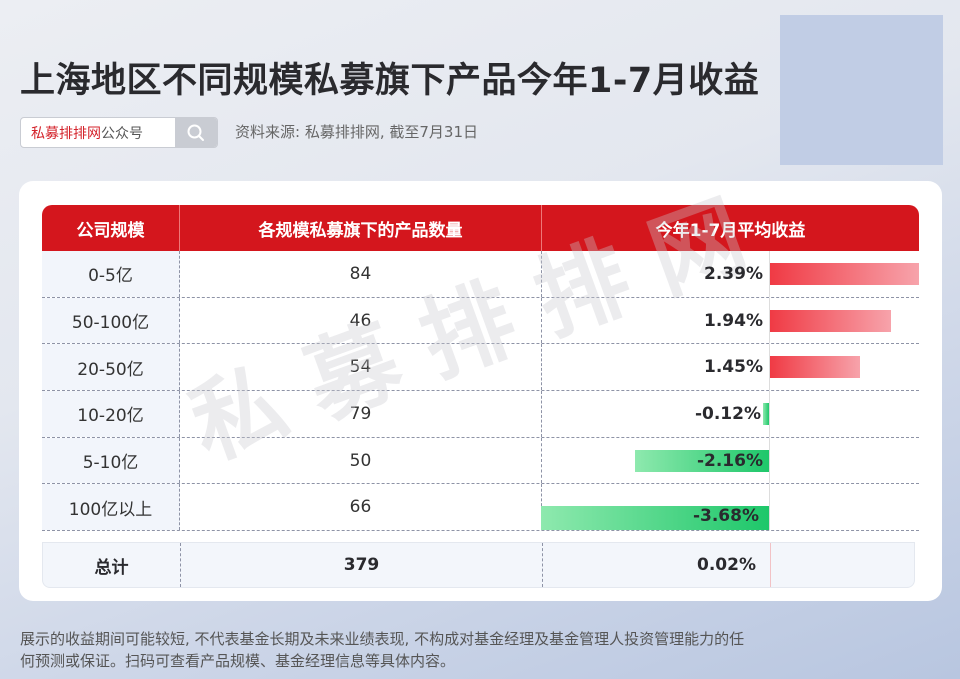 This screenshot has height=679, width=960. Describe the element at coordinates (656, 320) in the screenshot. I see `cell-return: 1.94%` at that location.